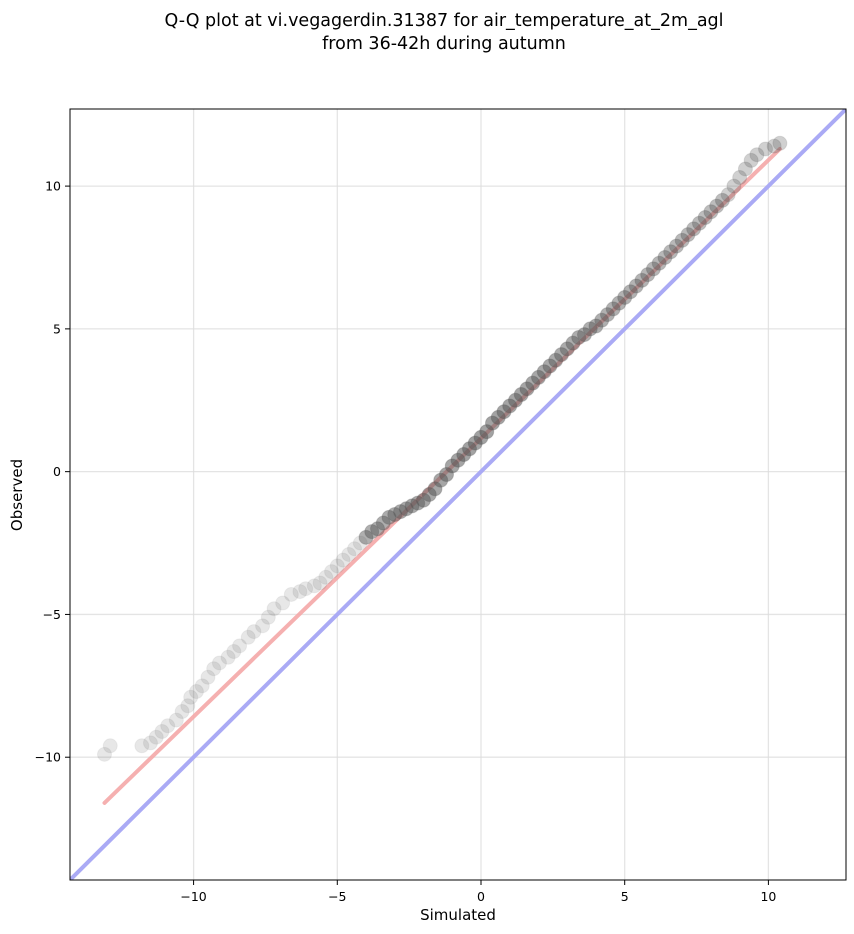 The image size is (854, 934). Describe the element at coordinates (481, 896) in the screenshot. I see `x-tick-label: 0` at that location.